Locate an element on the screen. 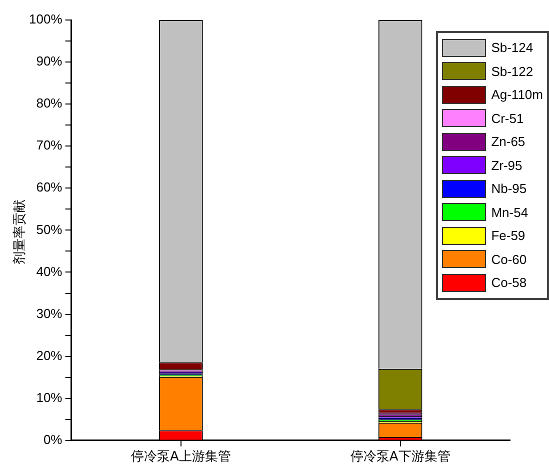 Image resolution: width=549 pixels, height=472 pixels. legend-label: Co-58 is located at coordinates (509, 282).